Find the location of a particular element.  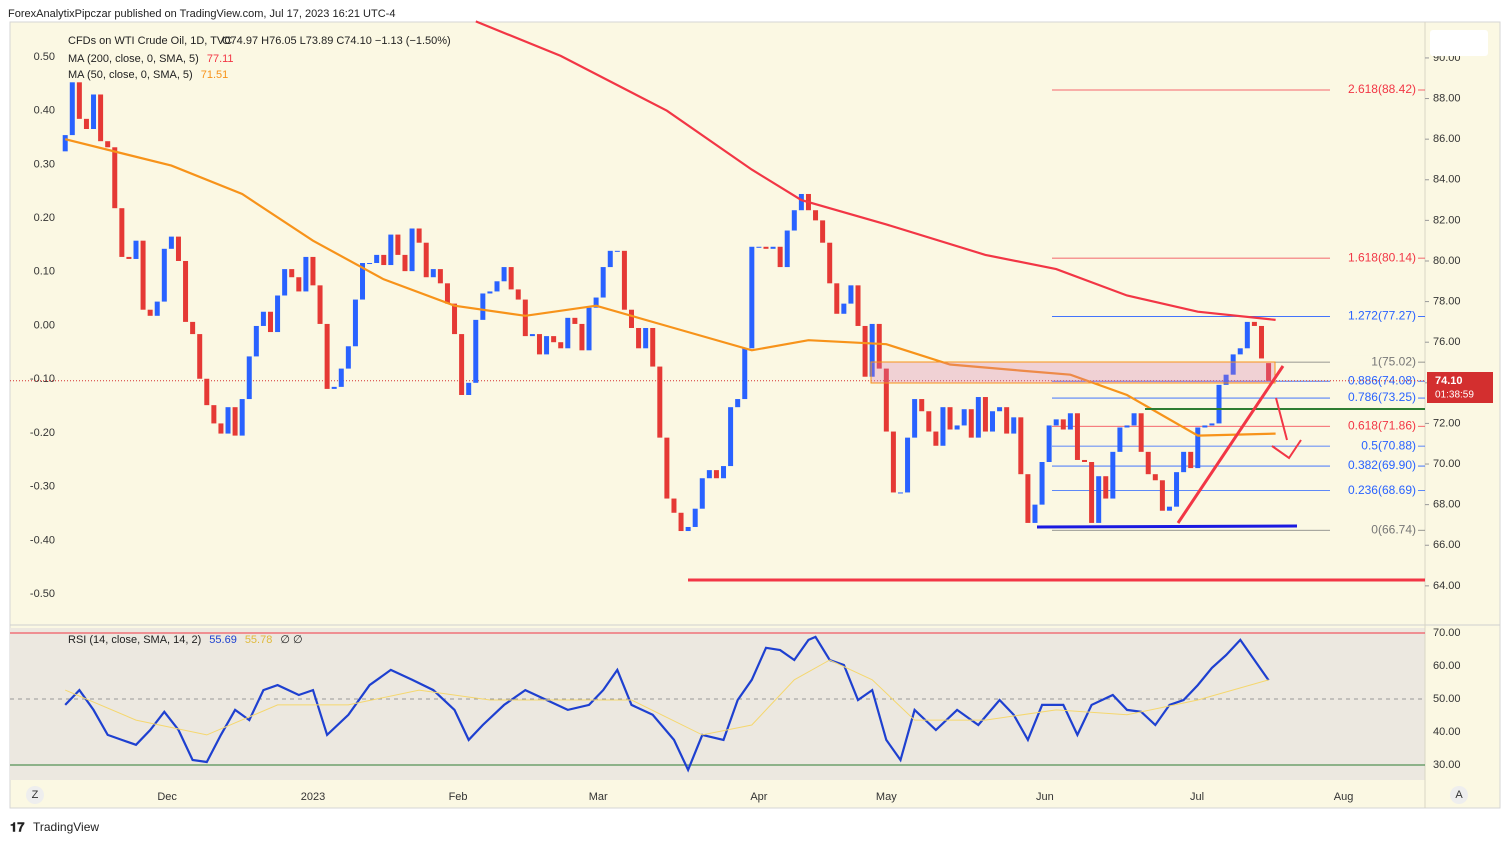

symbol: CFDs on WTI Crude Oil, 1D, TVC is located at coordinates (150, 41).